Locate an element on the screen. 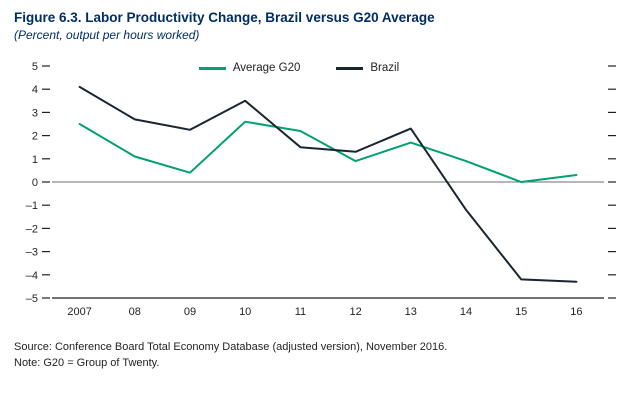 Image resolution: width=624 pixels, height=400 pixels. x-tick-label: 2007 is located at coordinates (79, 312).